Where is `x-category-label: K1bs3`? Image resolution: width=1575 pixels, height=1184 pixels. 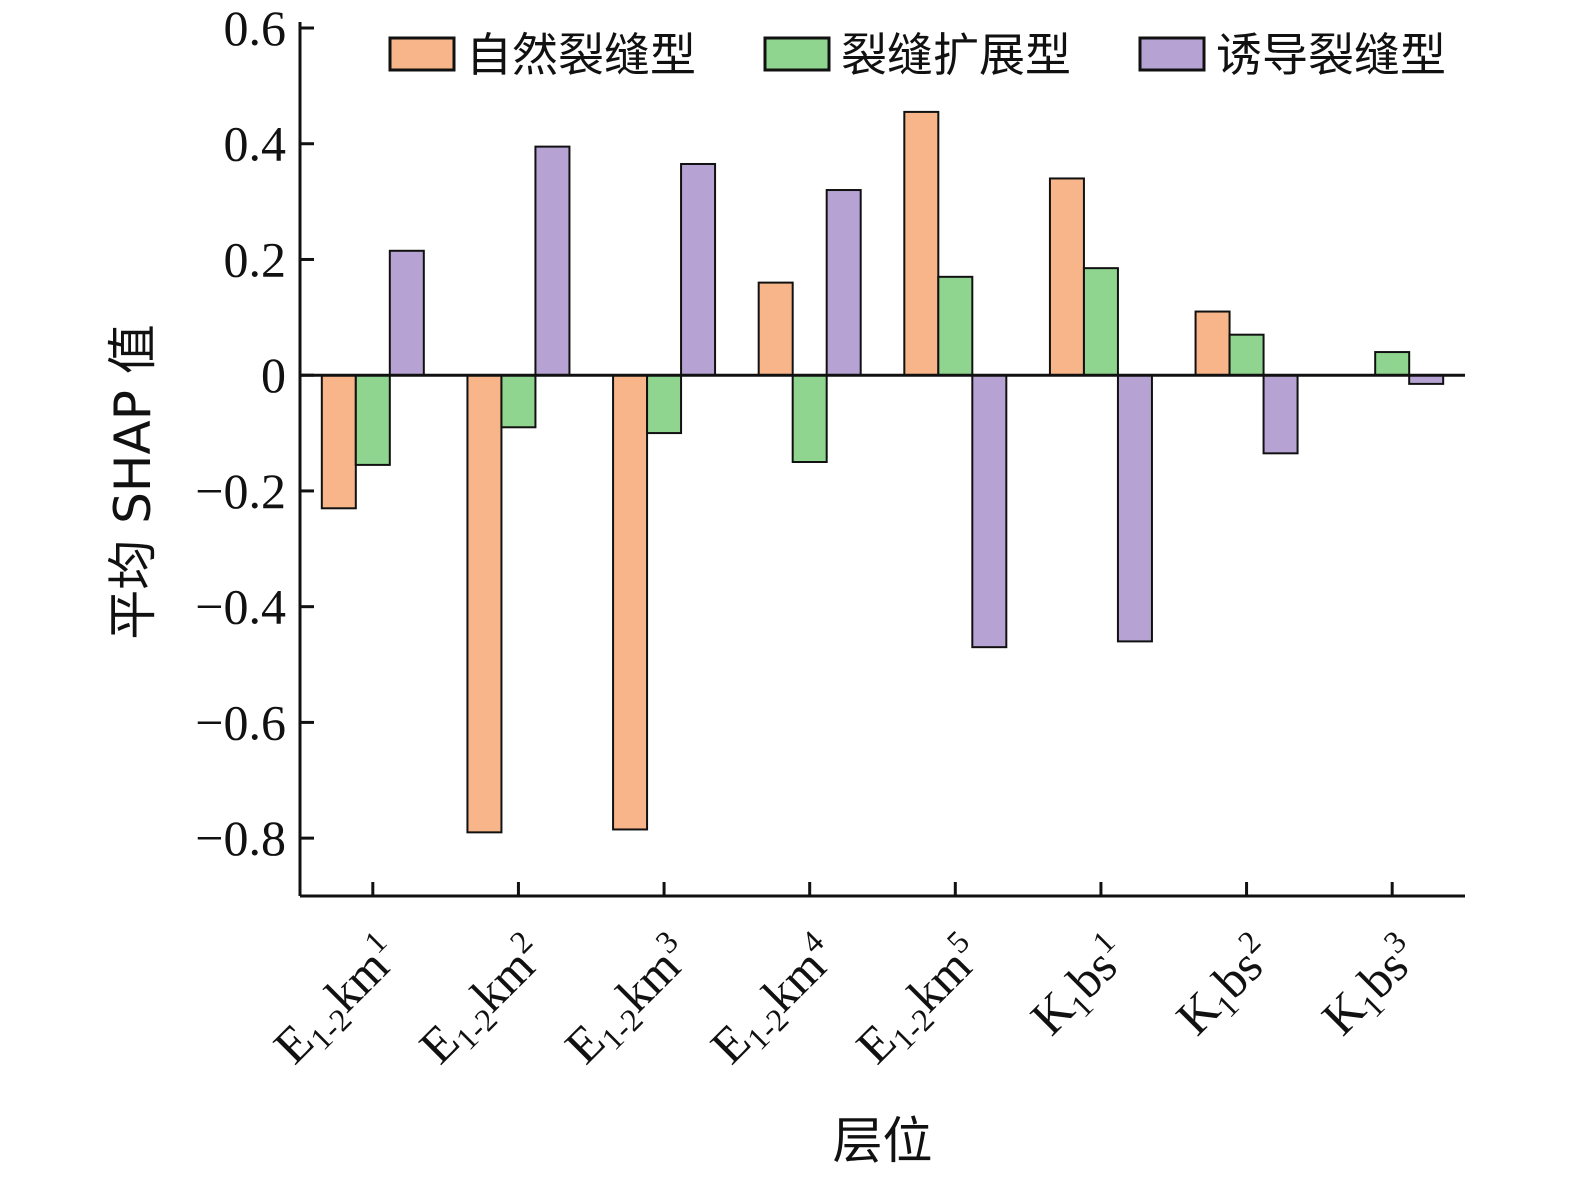 x-category-label: K1bs3 is located at coordinates (1371, 986).